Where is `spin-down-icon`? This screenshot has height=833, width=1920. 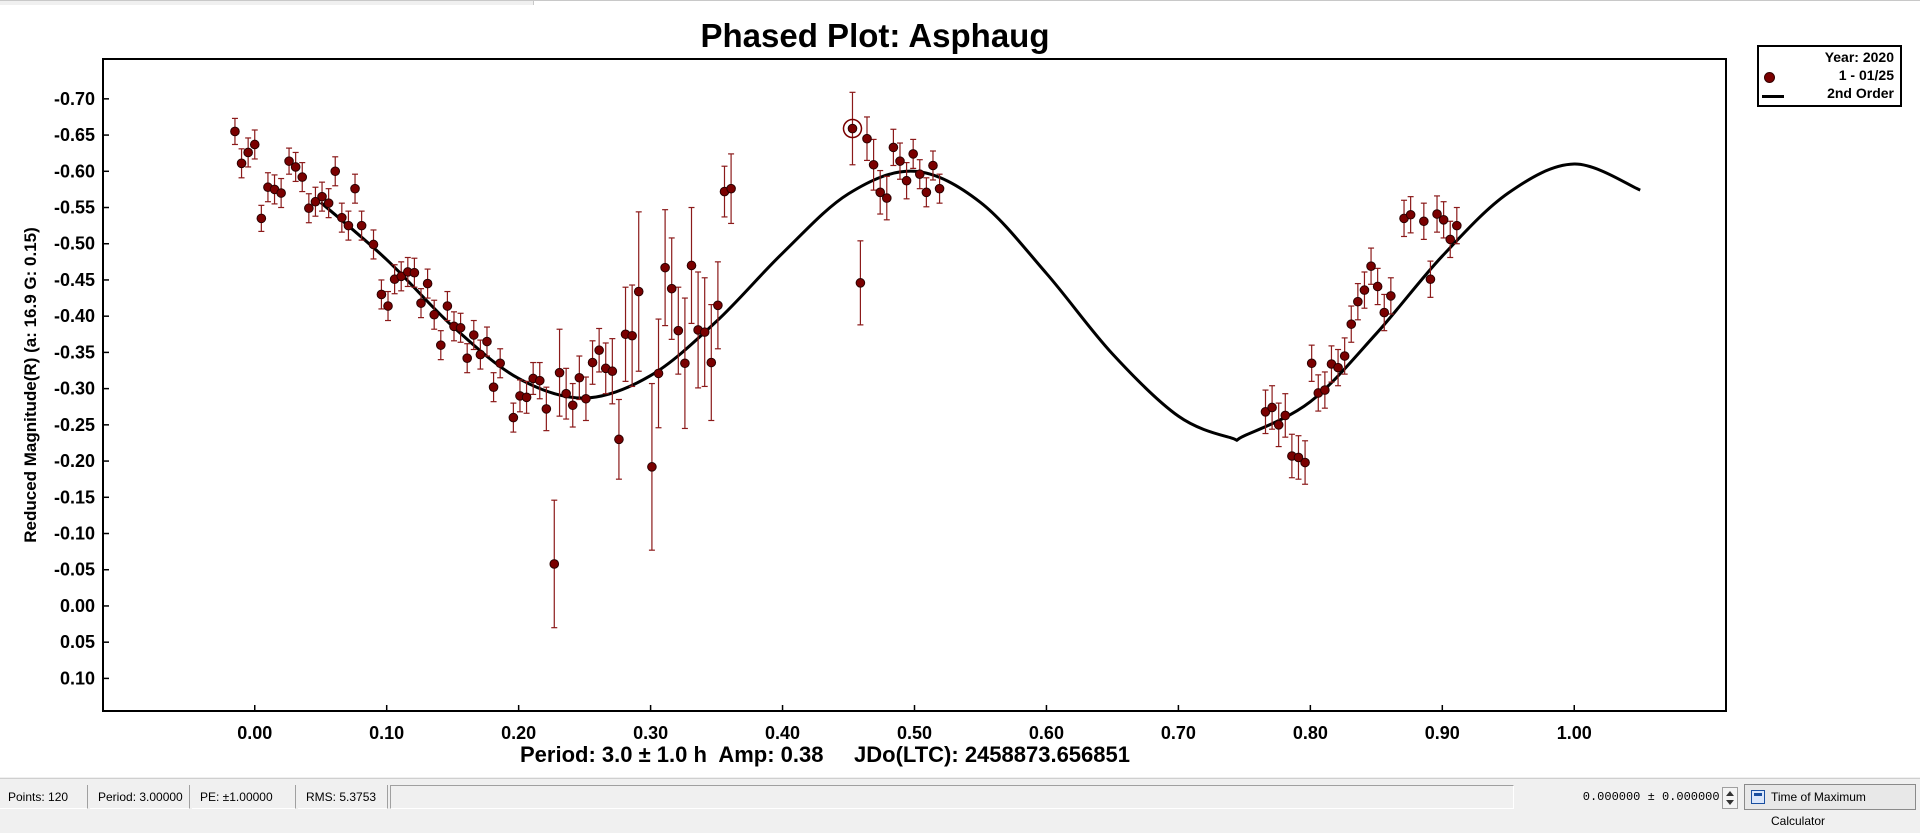 spin-down-icon is located at coordinates (1730, 802).